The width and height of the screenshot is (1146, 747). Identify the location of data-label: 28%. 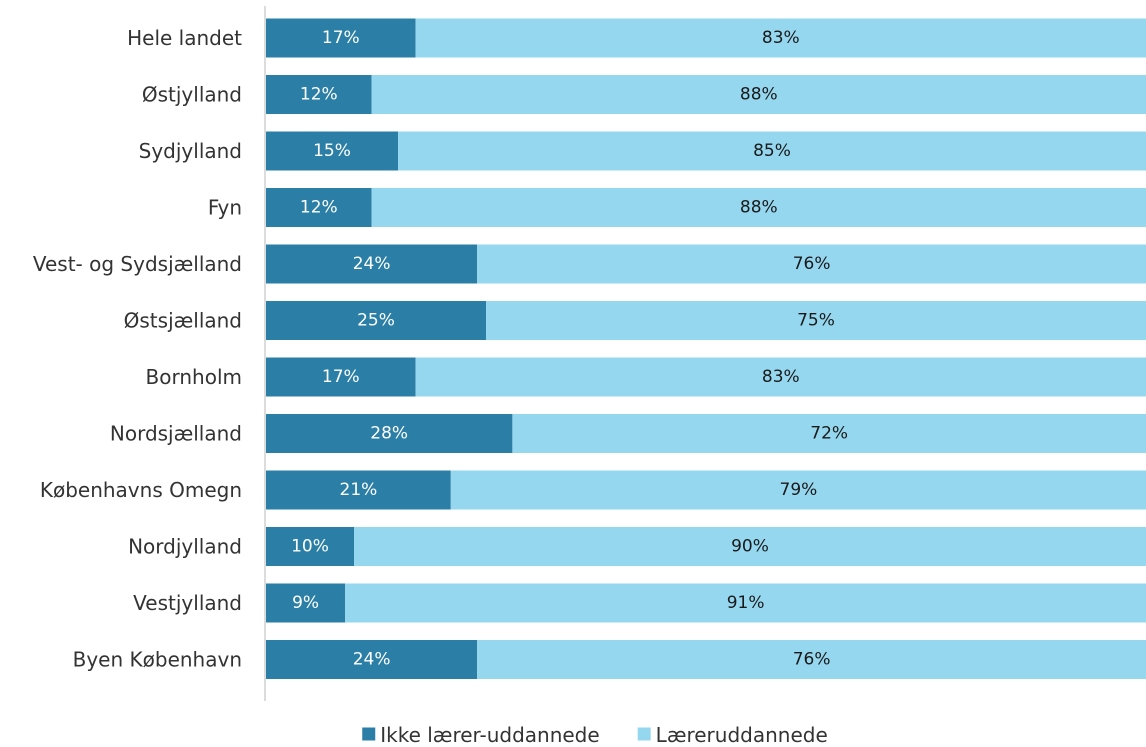
(389, 434).